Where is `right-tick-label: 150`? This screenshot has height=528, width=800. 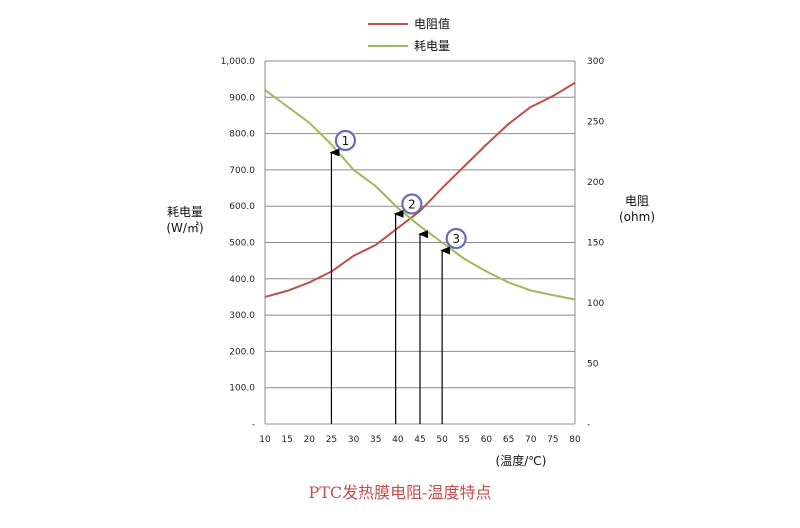 right-tick-label: 150 is located at coordinates (595, 244).